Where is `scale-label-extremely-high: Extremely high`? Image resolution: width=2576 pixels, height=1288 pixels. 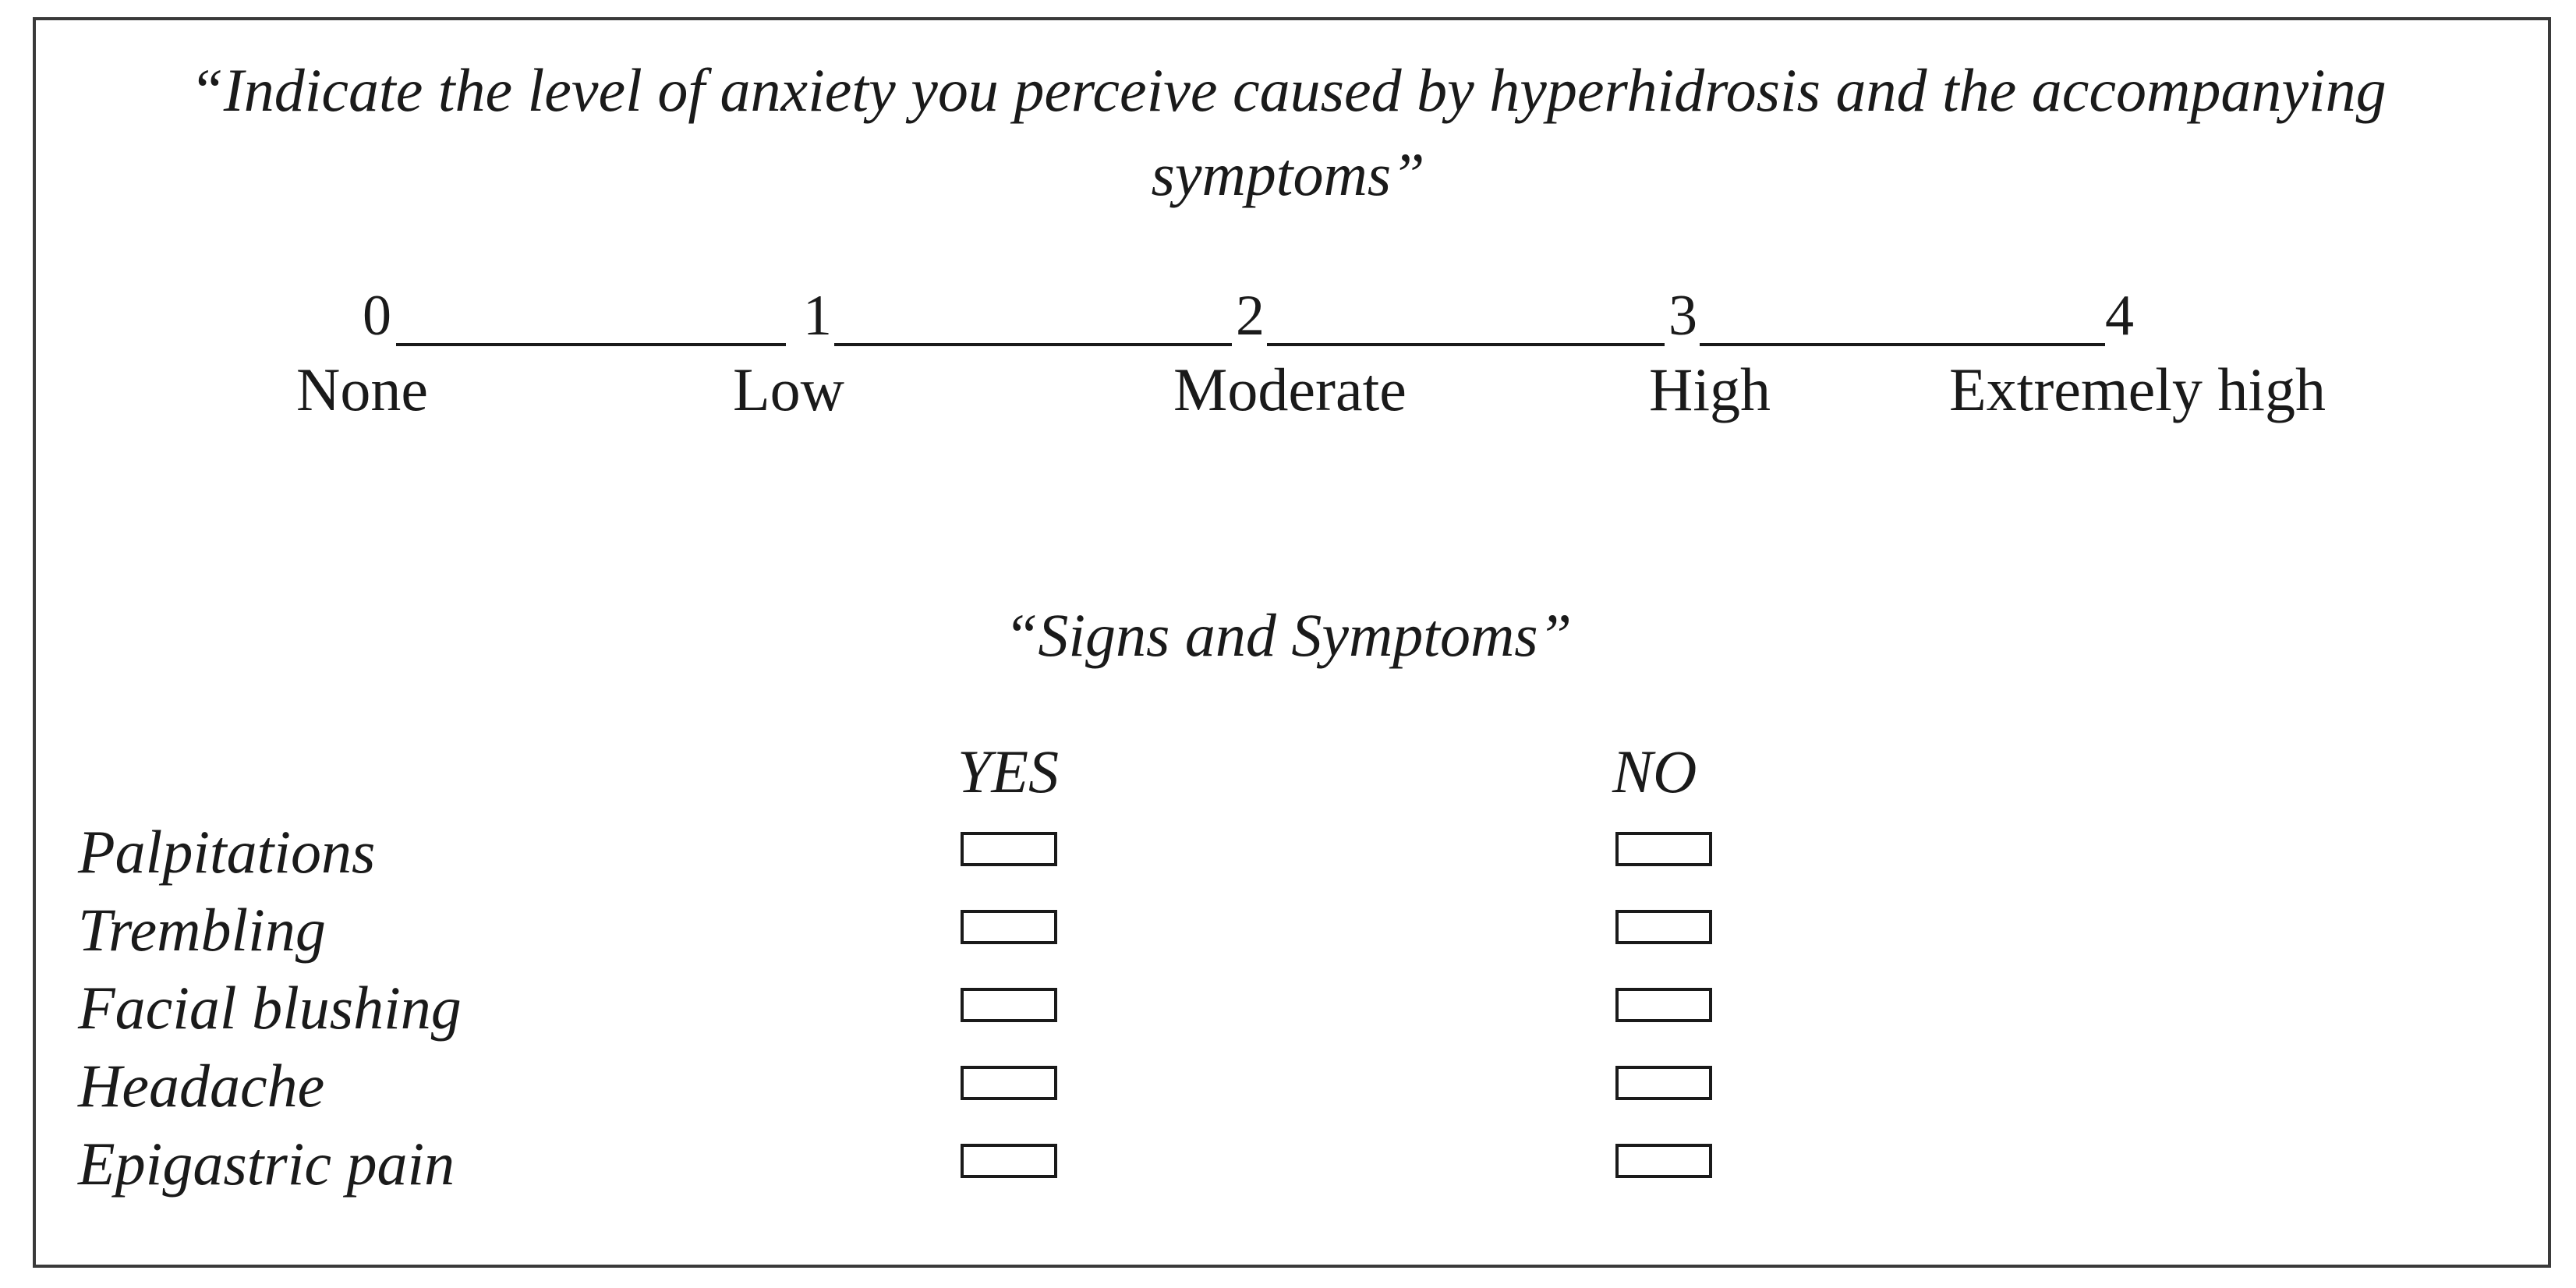
scale-label-extremely-high: Extremely high is located at coordinates (2138, 389).